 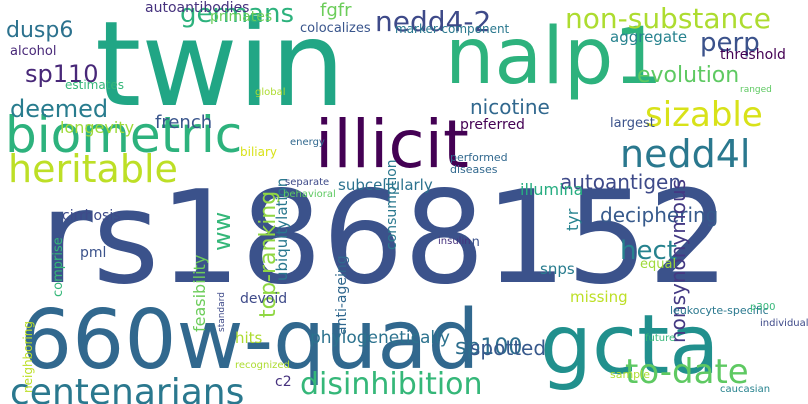 I want to click on word-cloud-term: aggregate, so click(x=649, y=37).